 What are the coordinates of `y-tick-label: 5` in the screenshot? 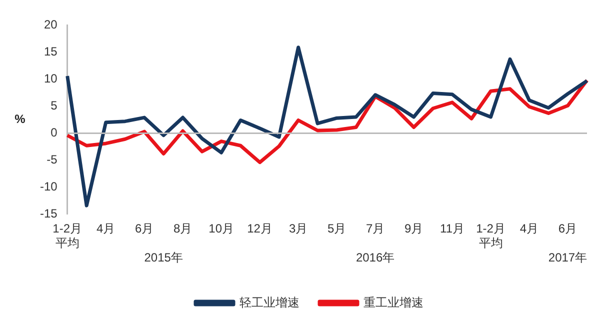 It's located at (54, 105).